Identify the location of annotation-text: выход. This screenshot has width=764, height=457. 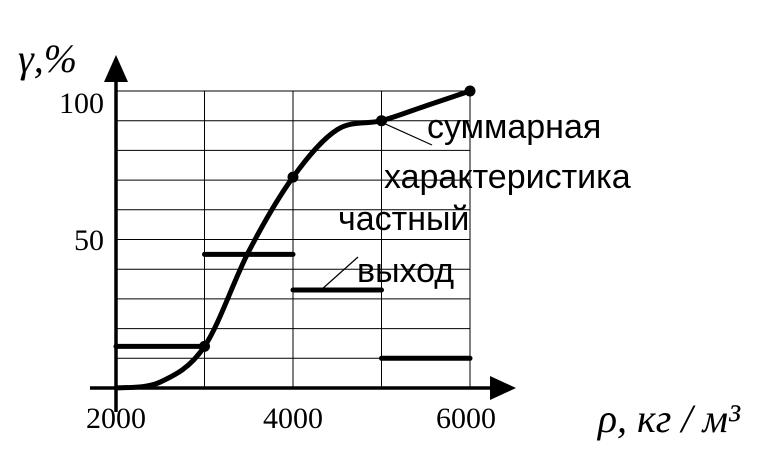
(405, 271).